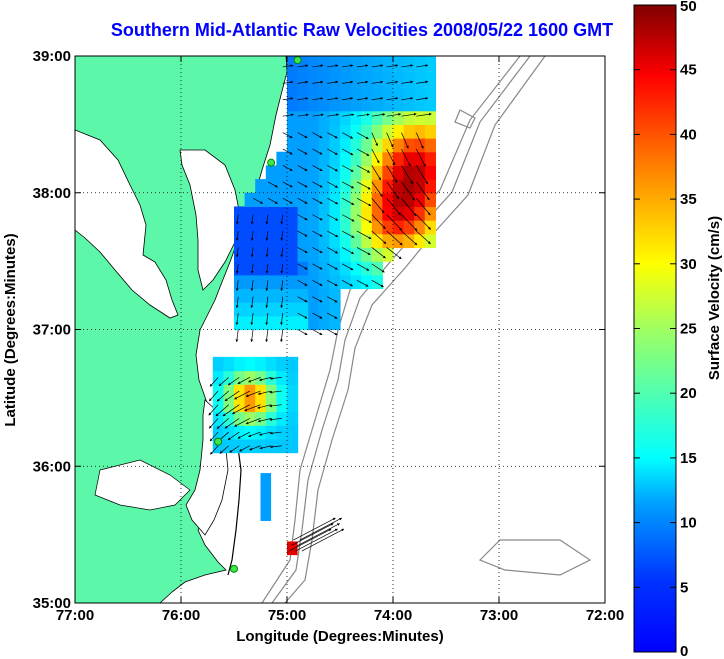 The width and height of the screenshot is (724, 659). I want to click on colorbar-tick-label: 35, so click(688, 199).